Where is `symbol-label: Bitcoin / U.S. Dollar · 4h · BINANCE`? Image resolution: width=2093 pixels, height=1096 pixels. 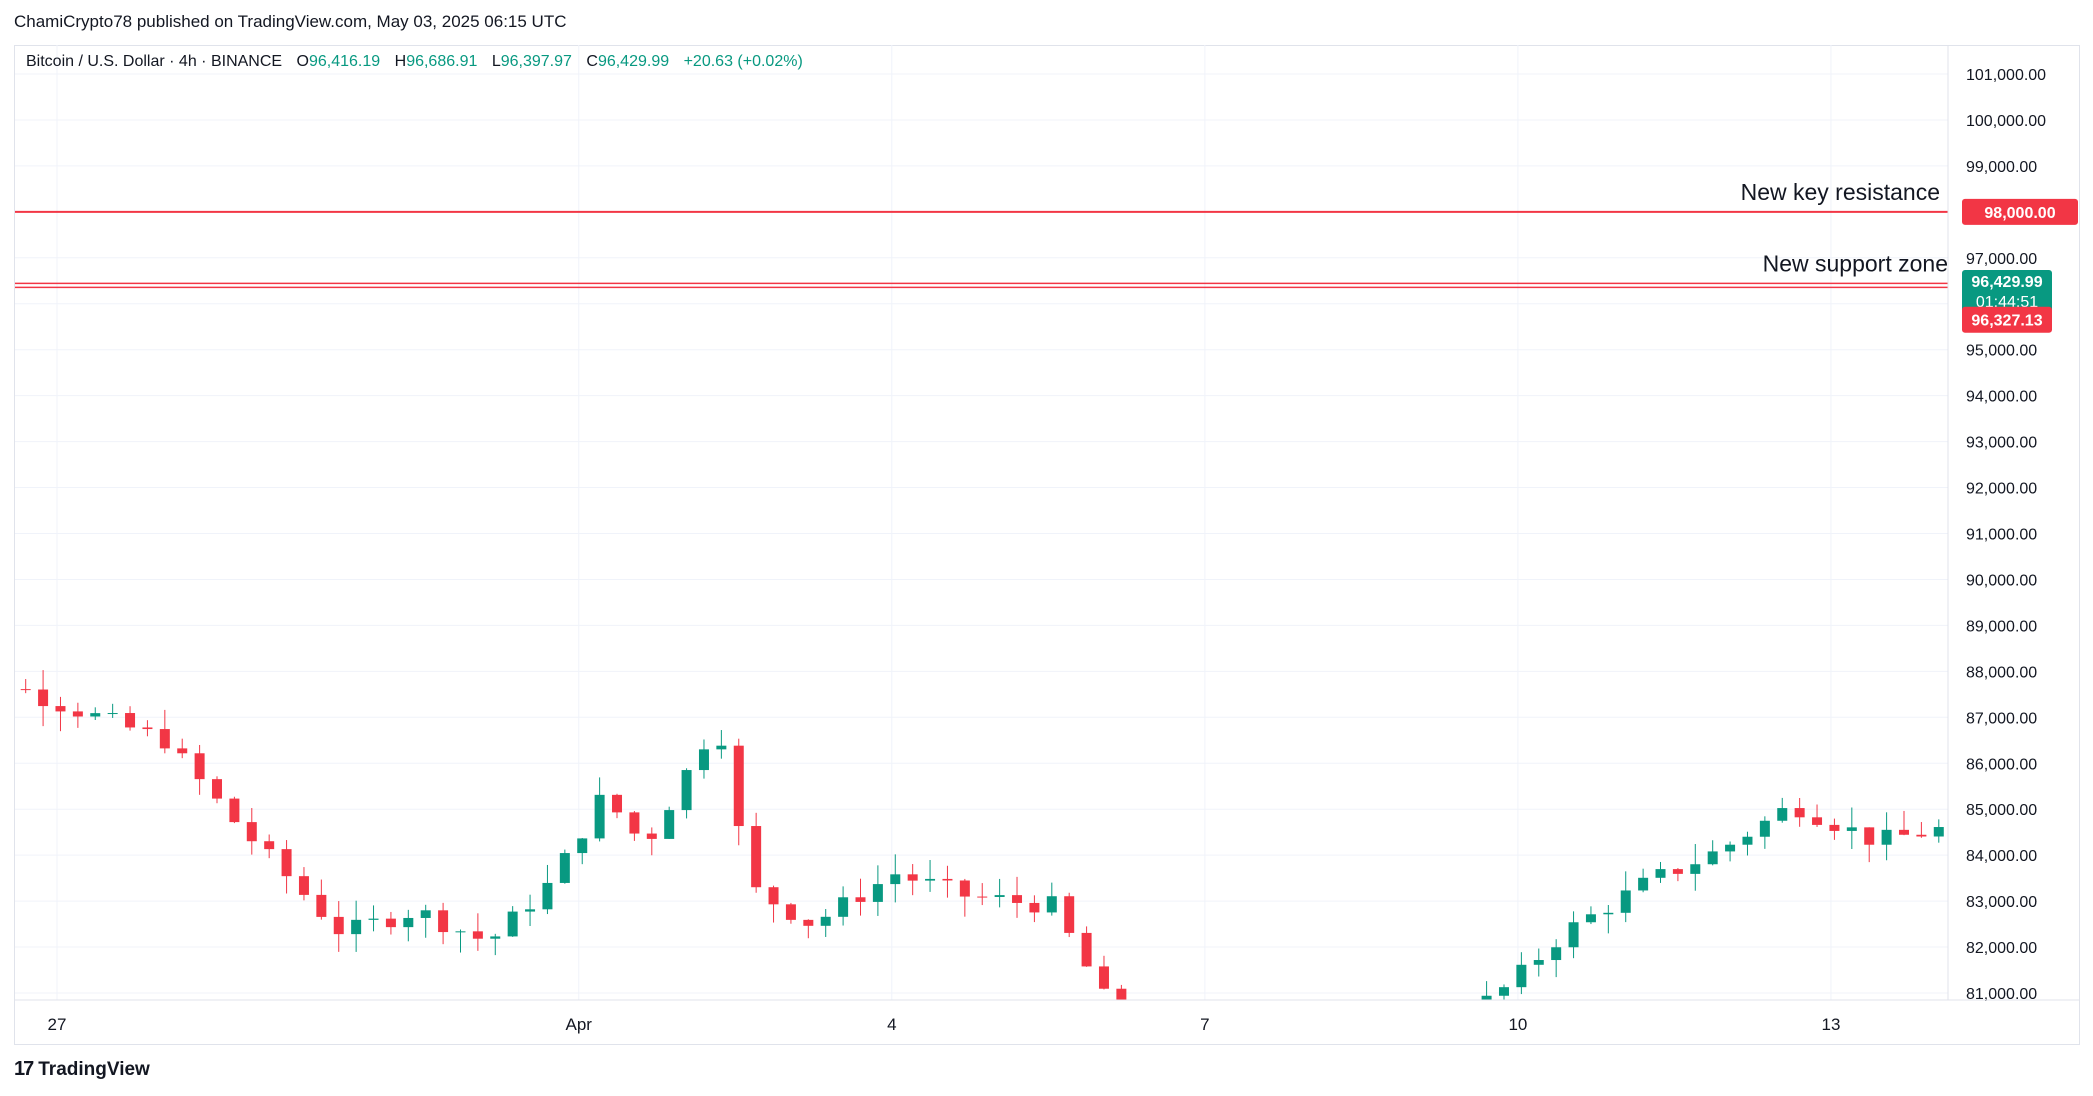 symbol-label: Bitcoin / U.S. Dollar · 4h · BINANCE is located at coordinates (154, 61).